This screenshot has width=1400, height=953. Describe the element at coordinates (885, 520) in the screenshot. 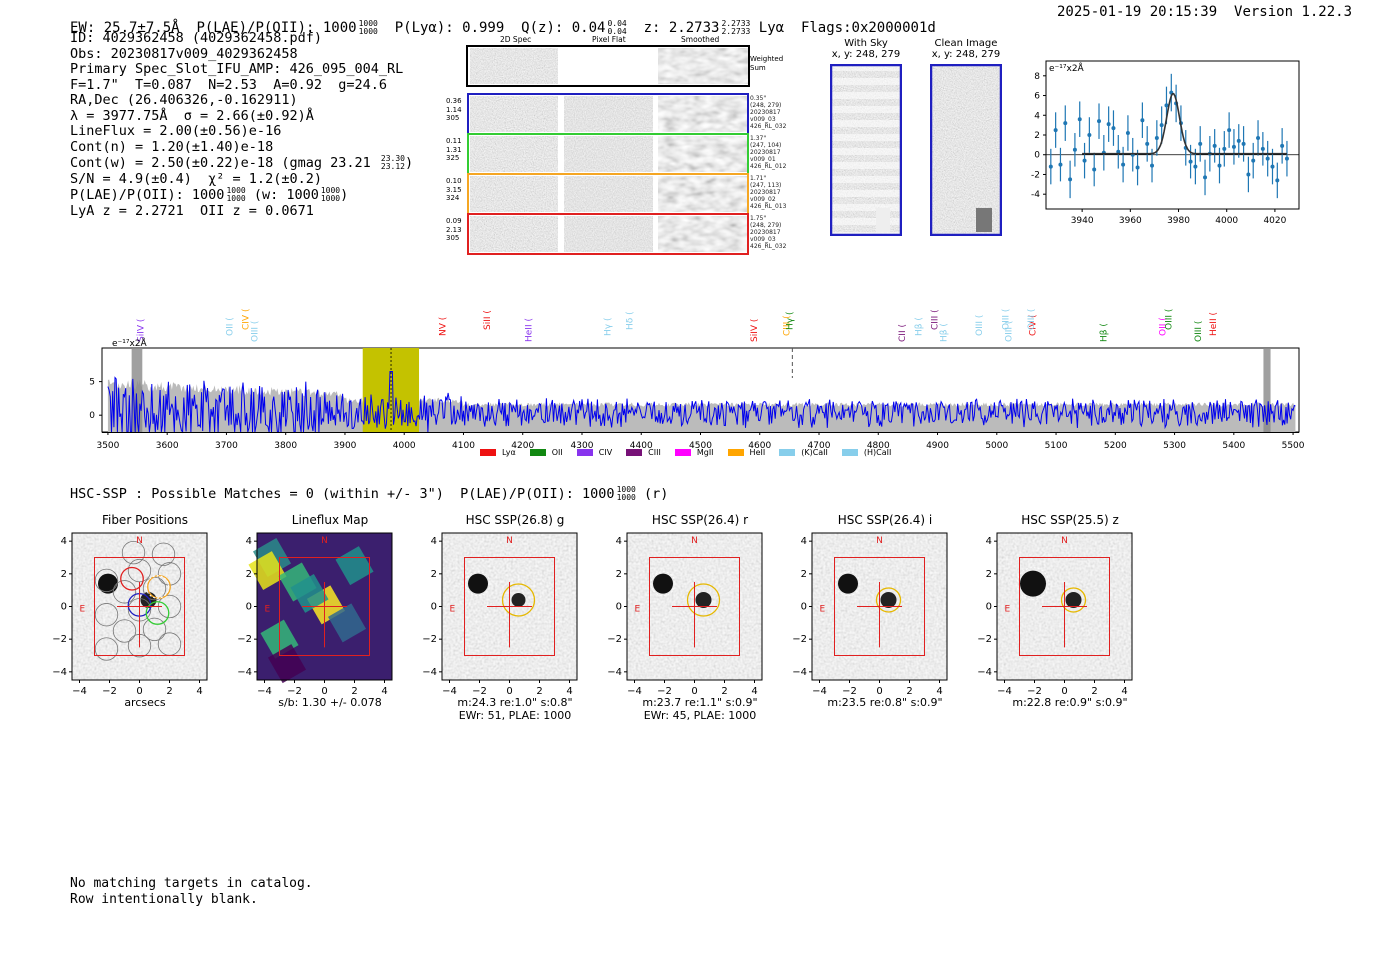

I see `hsc-panel-title-4: HSC SSP(26.4) i` at that location.